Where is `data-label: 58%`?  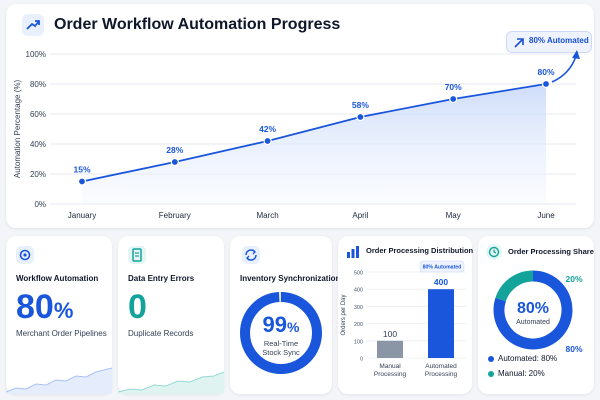
data-label: 58% is located at coordinates (360, 105).